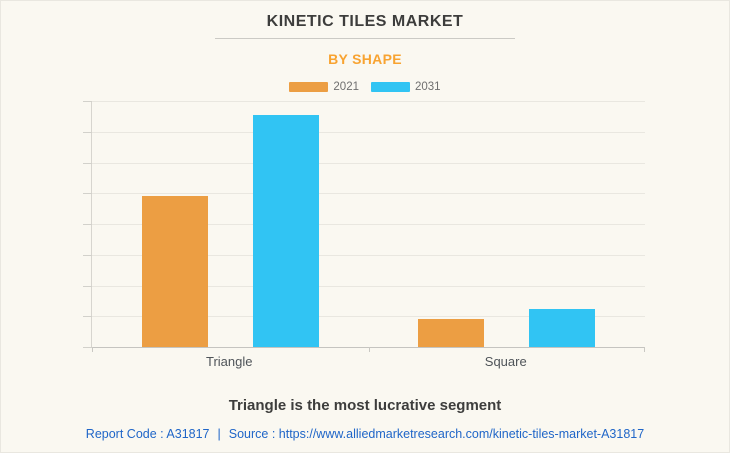 The width and height of the screenshot is (730, 453). Describe the element at coordinates (365, 87) in the screenshot. I see `chart-legend: 2021 2031` at that location.